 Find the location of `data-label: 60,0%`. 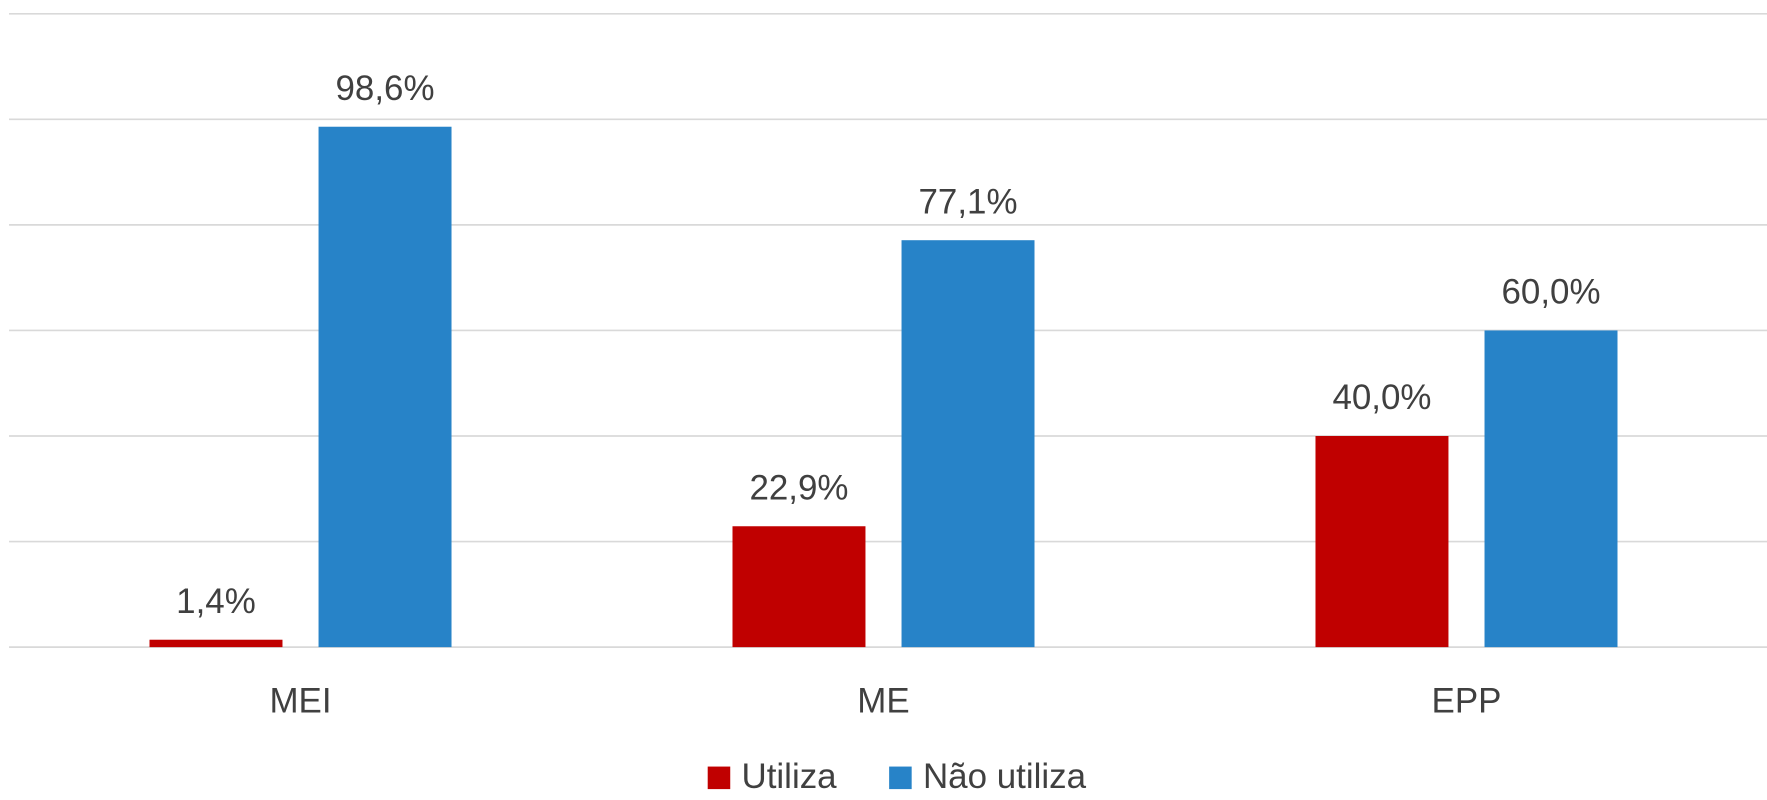

data-label: 60,0% is located at coordinates (1550, 292).